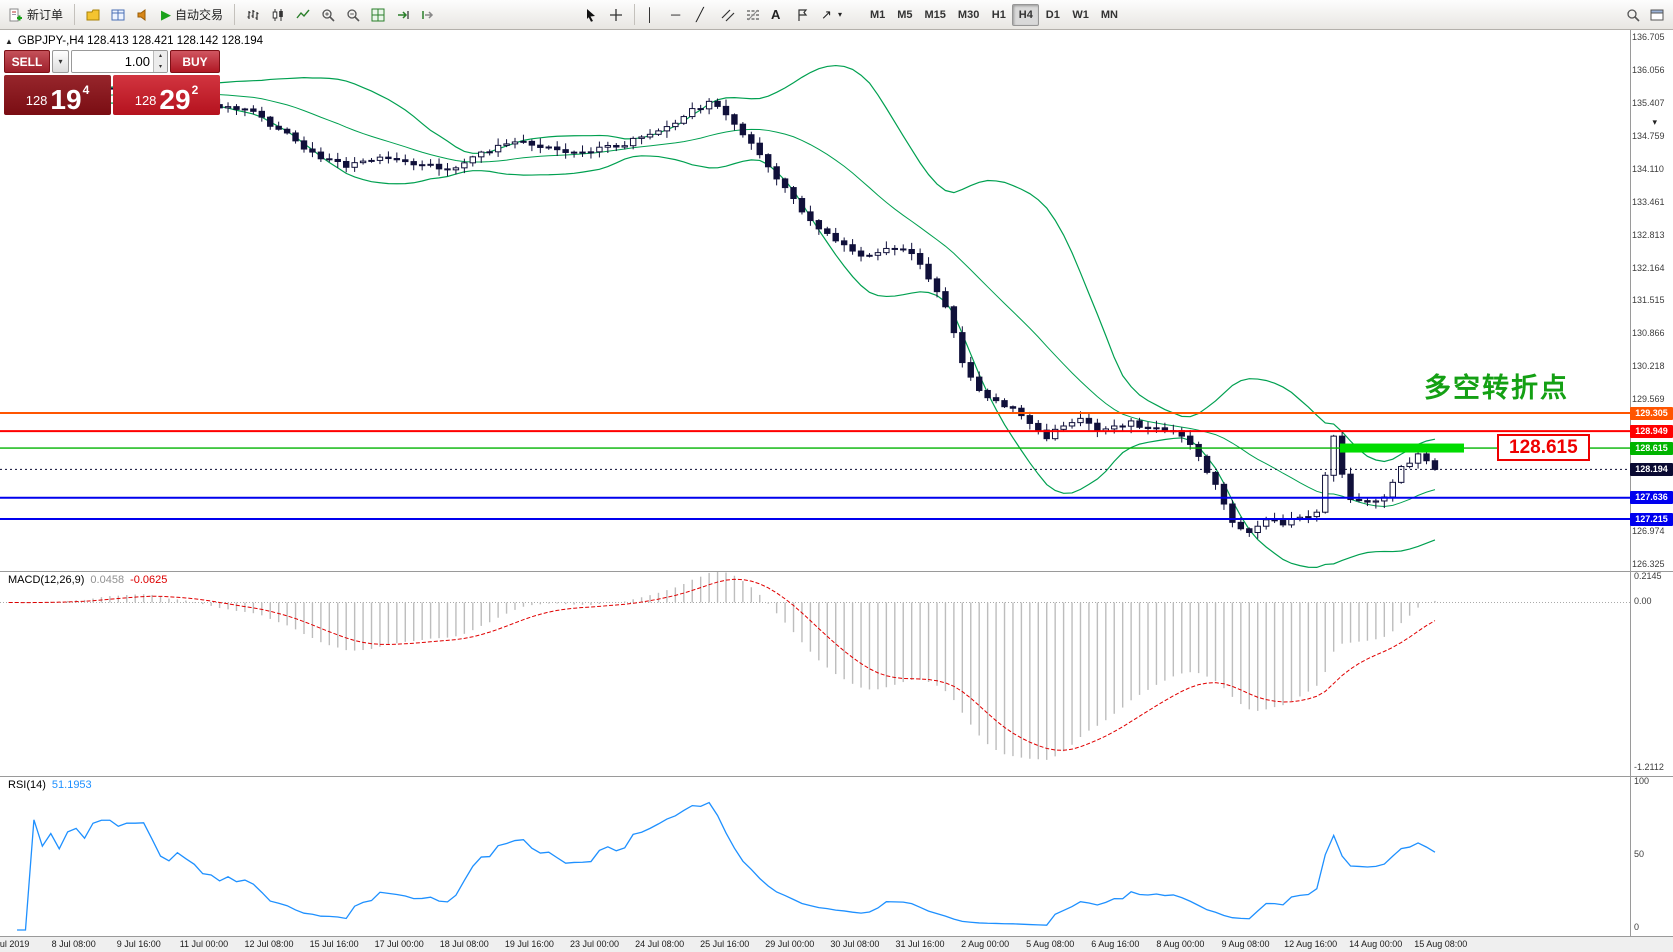 This screenshot has width=1673, height=952. Describe the element at coordinates (378, 15) in the screenshot. I see `tile-windows-button` at that location.